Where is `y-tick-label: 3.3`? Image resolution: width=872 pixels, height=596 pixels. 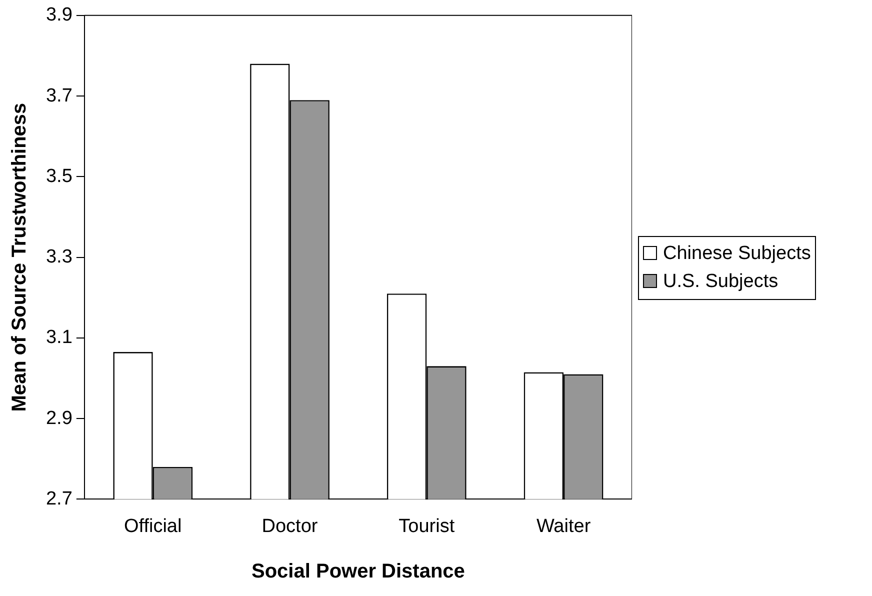
y-tick-label: 3.3 is located at coordinates (59, 257).